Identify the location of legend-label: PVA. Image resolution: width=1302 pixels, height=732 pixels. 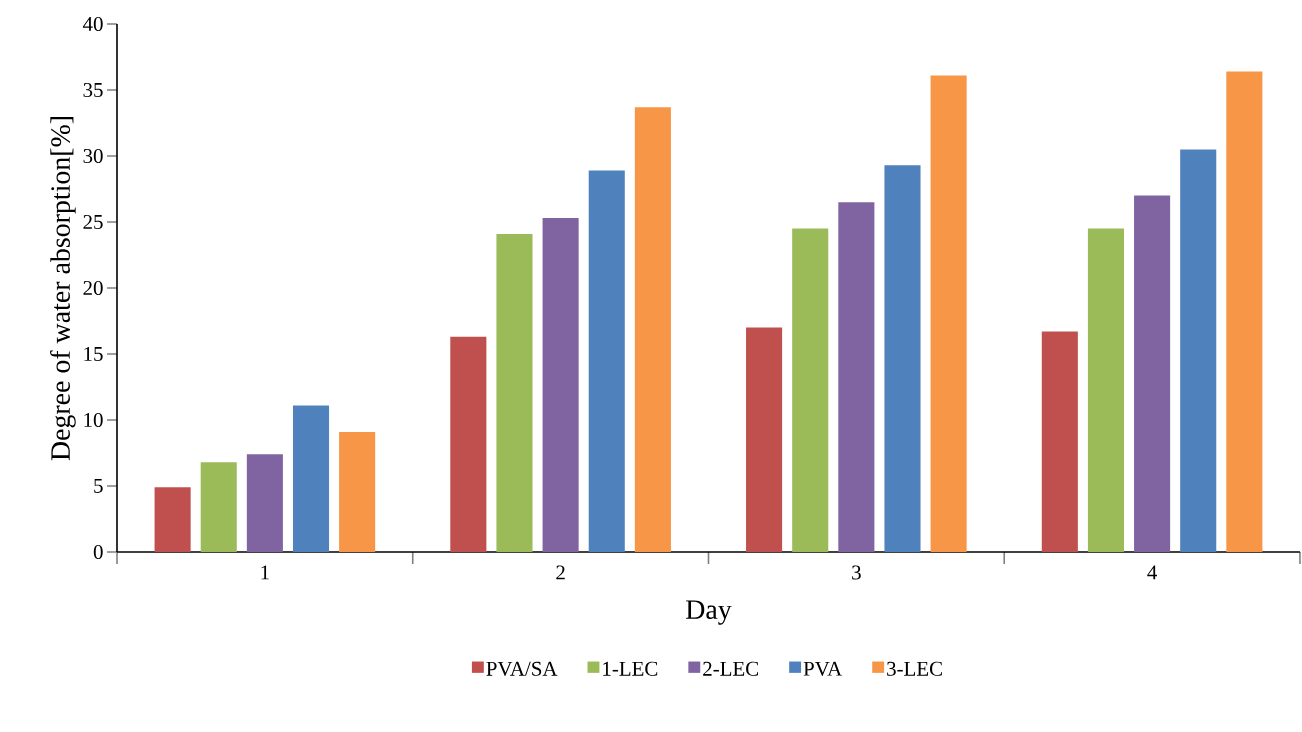
(823, 668).